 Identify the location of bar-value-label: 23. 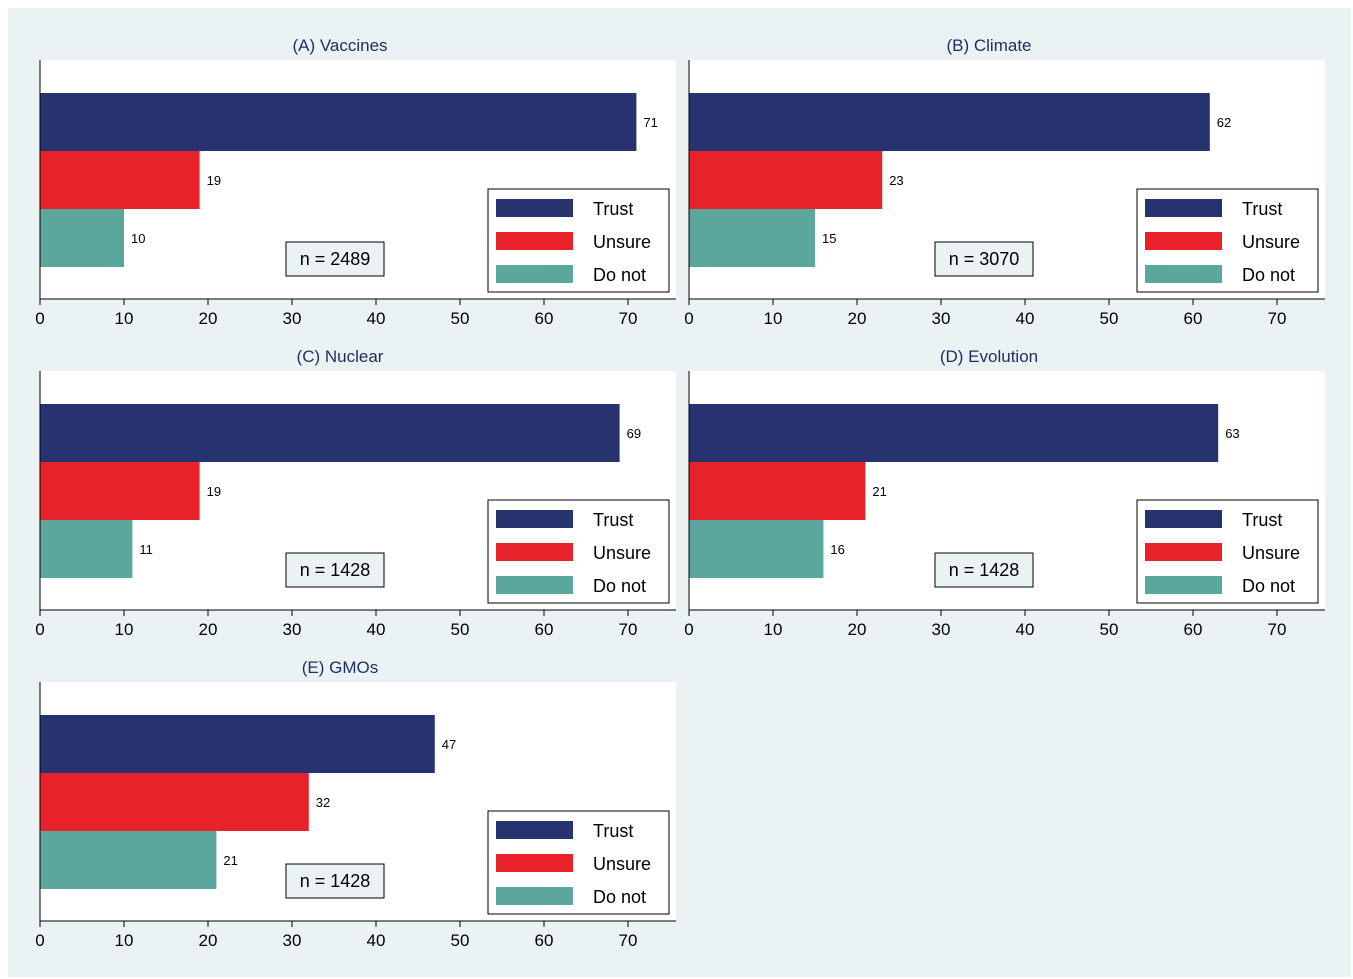
(896, 180).